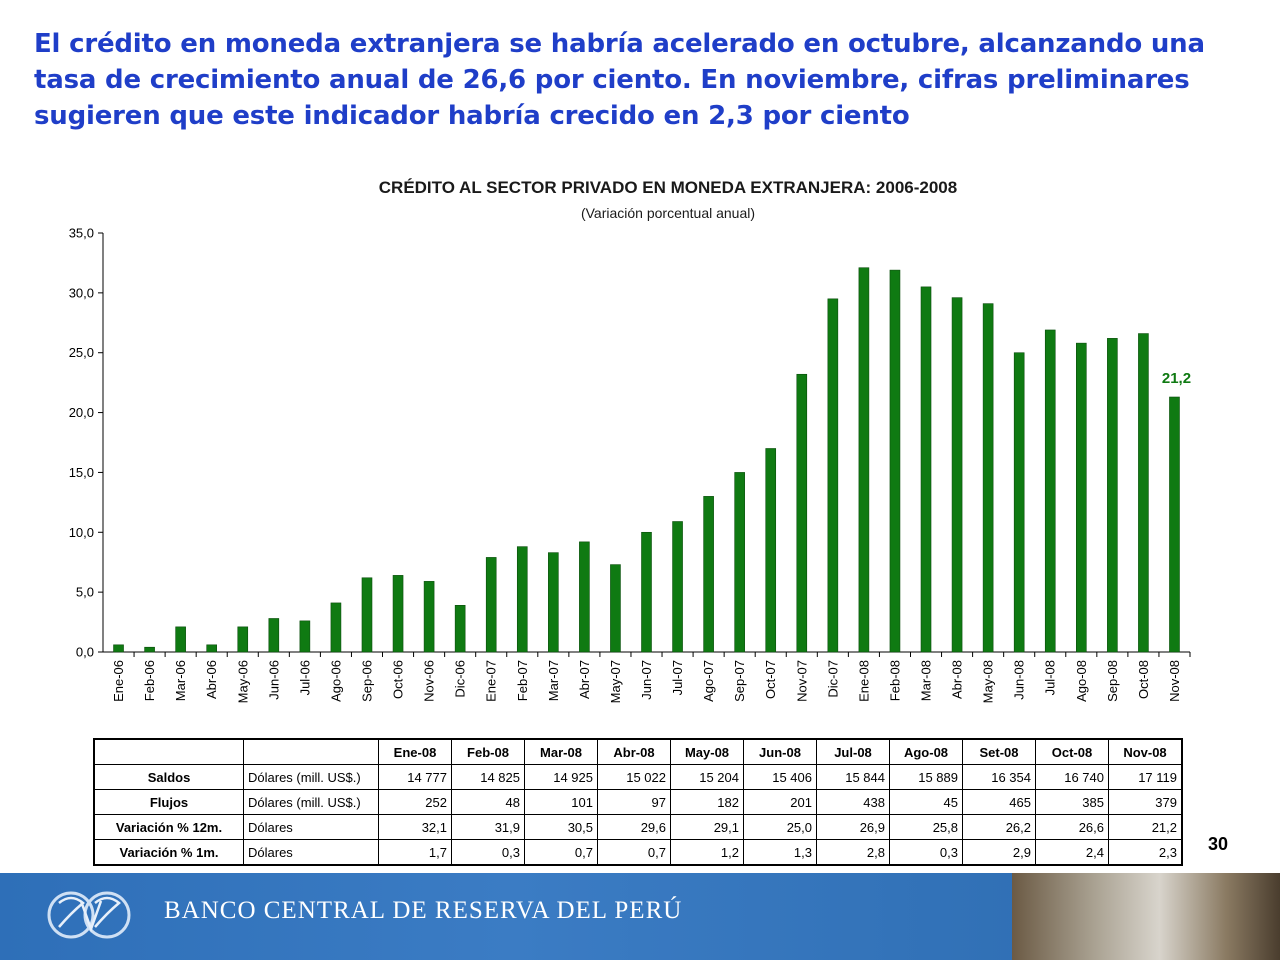 This screenshot has width=1280, height=960. I want to click on x-tick-label-may-07: May-07, so click(615, 681).